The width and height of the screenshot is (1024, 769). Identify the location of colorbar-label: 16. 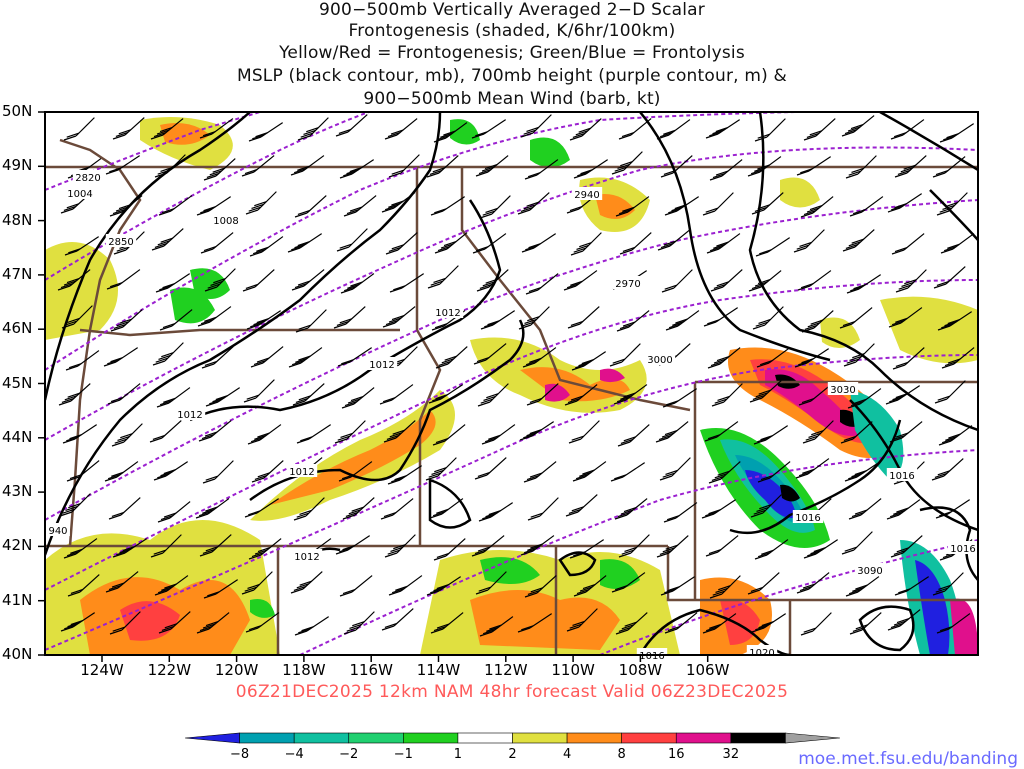
(676, 754).